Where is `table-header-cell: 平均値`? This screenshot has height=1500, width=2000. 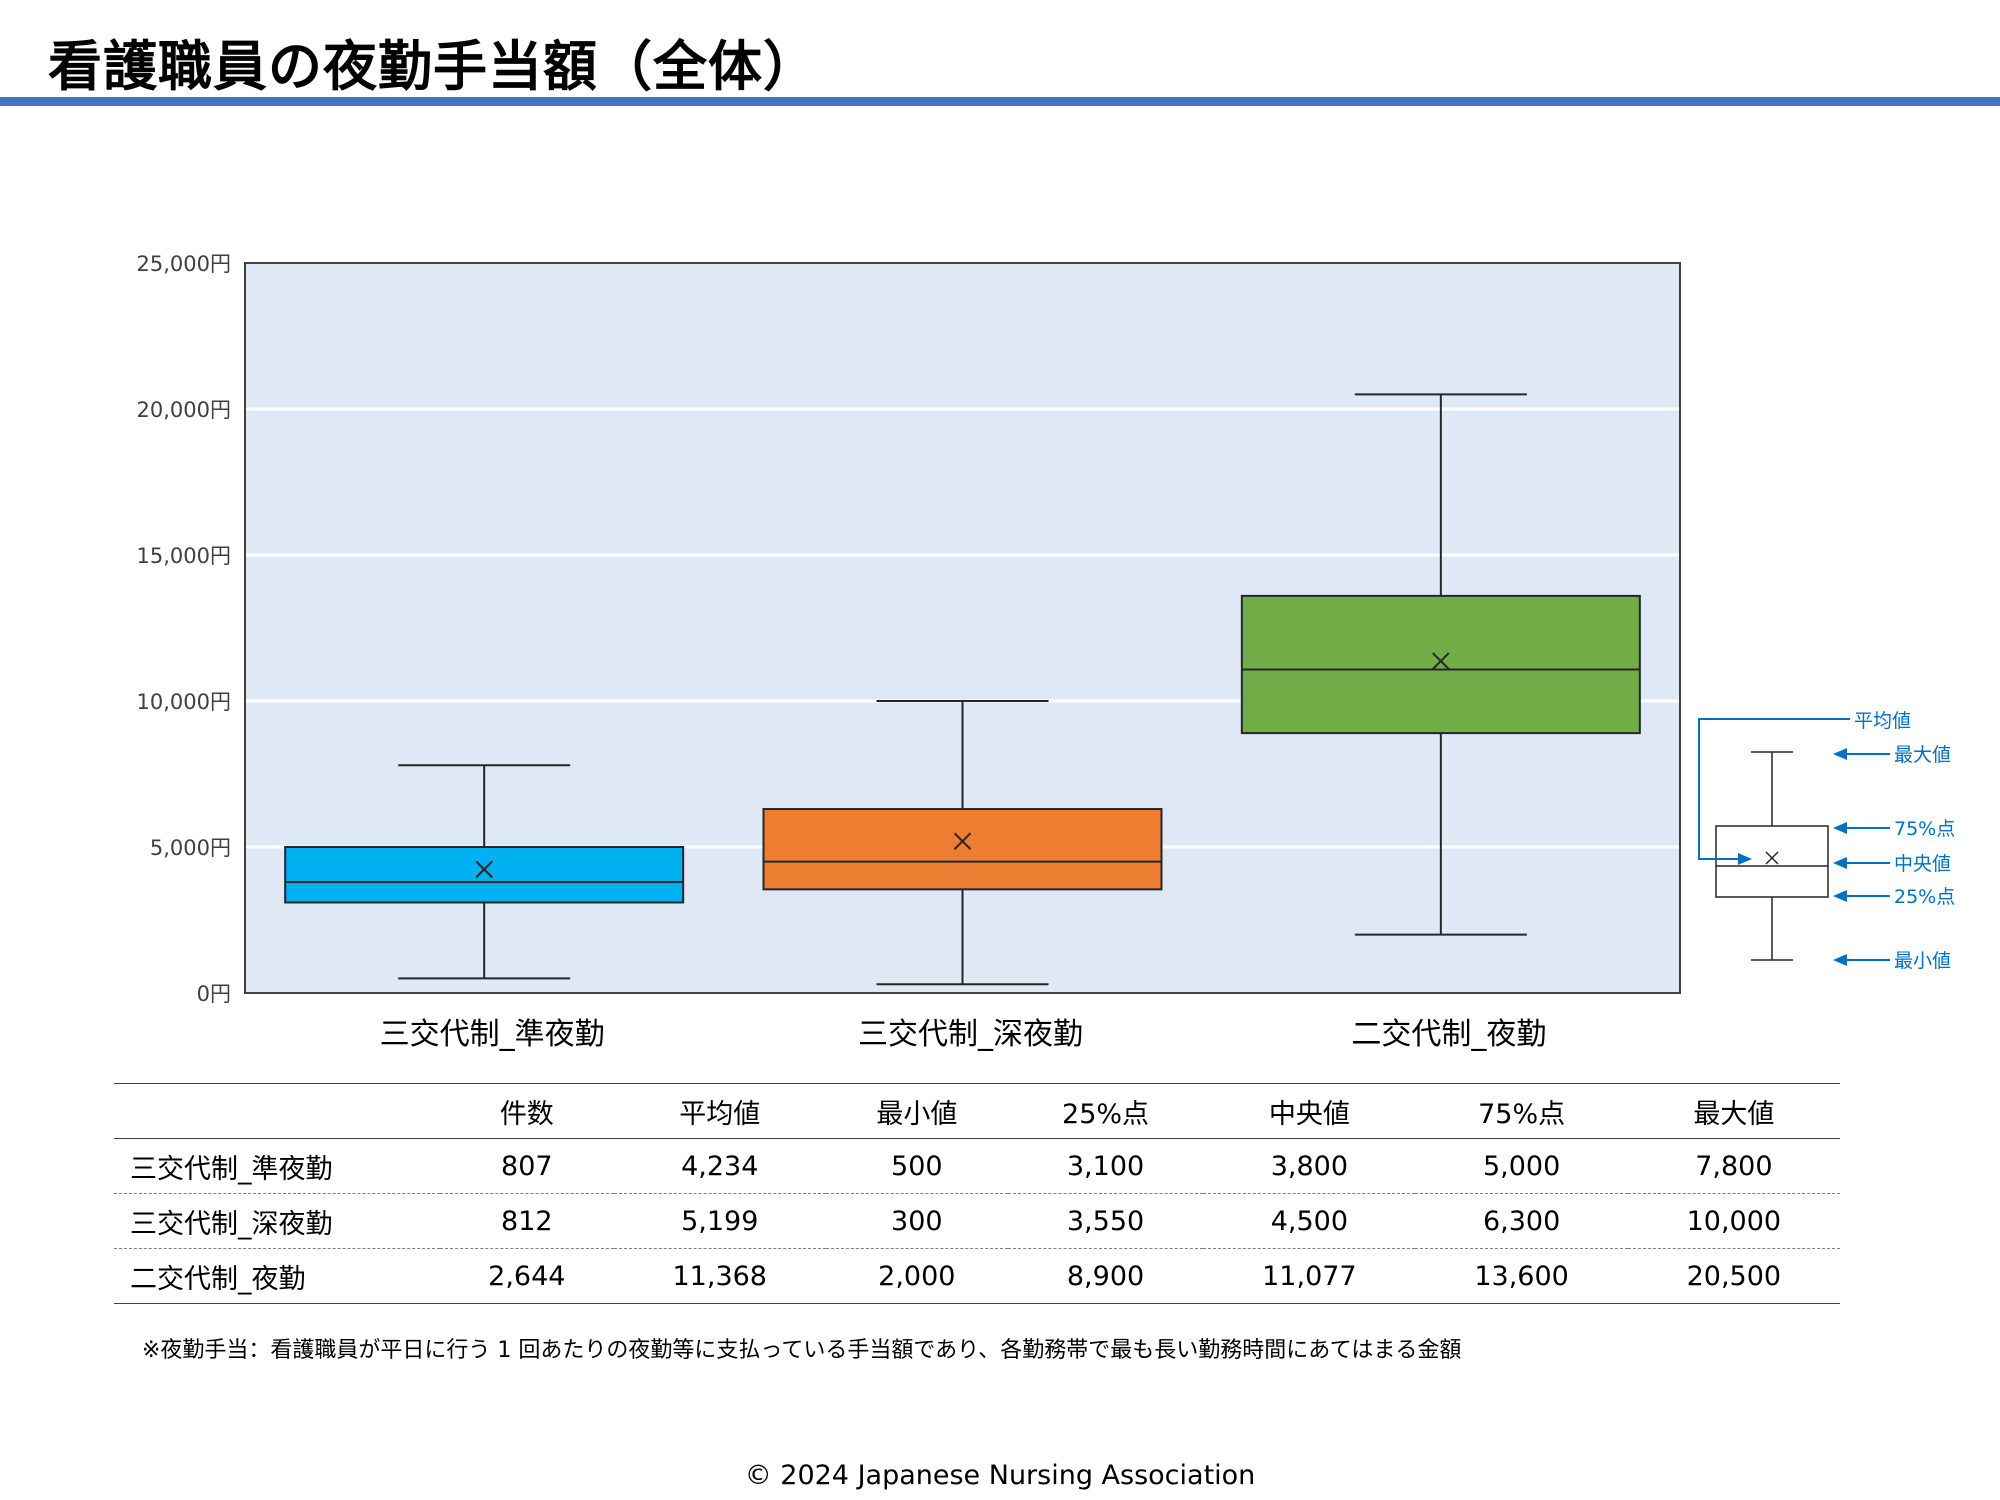
table-header-cell: 平均値 is located at coordinates (720, 1114).